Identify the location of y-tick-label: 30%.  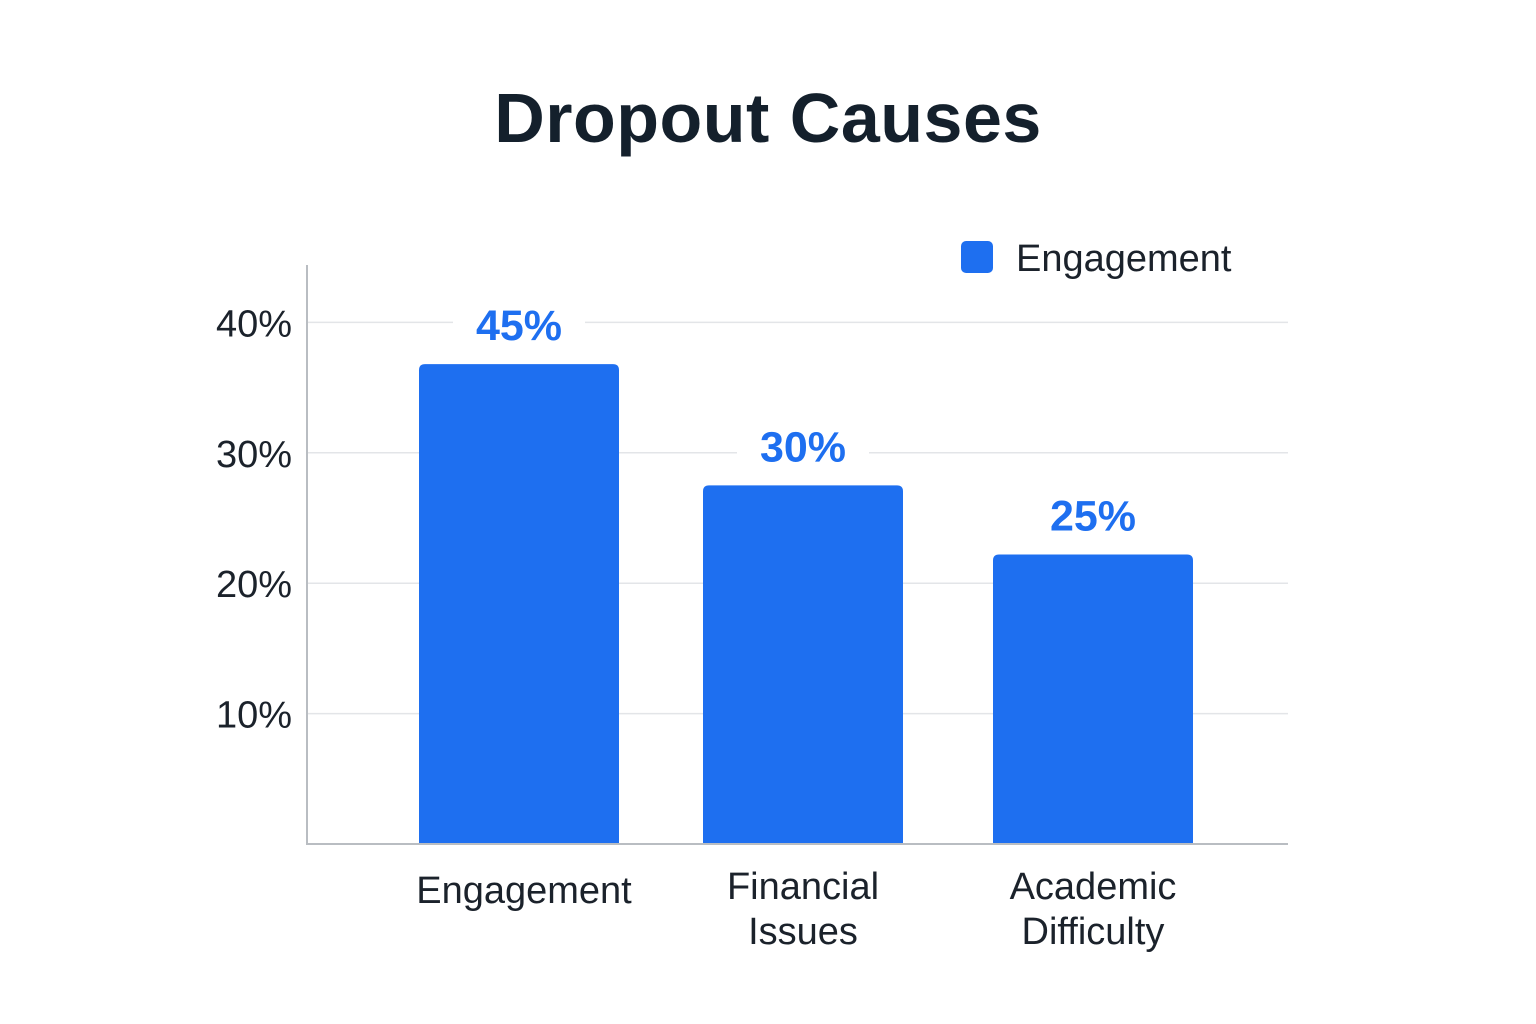
(254, 455).